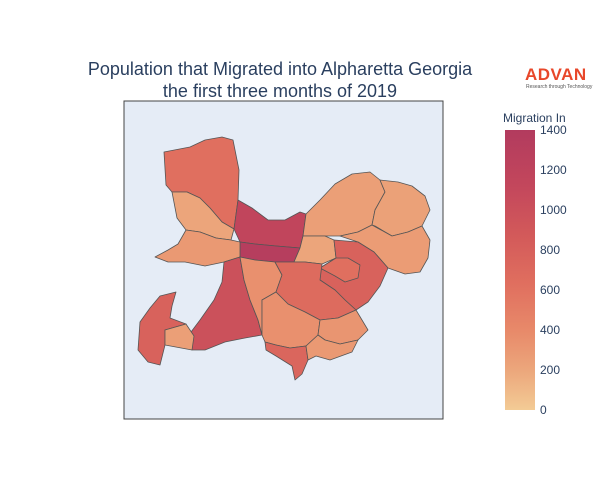 This screenshot has height=500, width=600. Describe the element at coordinates (280, 91) in the screenshot. I see `title-line-2: the first three months of 2019` at that location.